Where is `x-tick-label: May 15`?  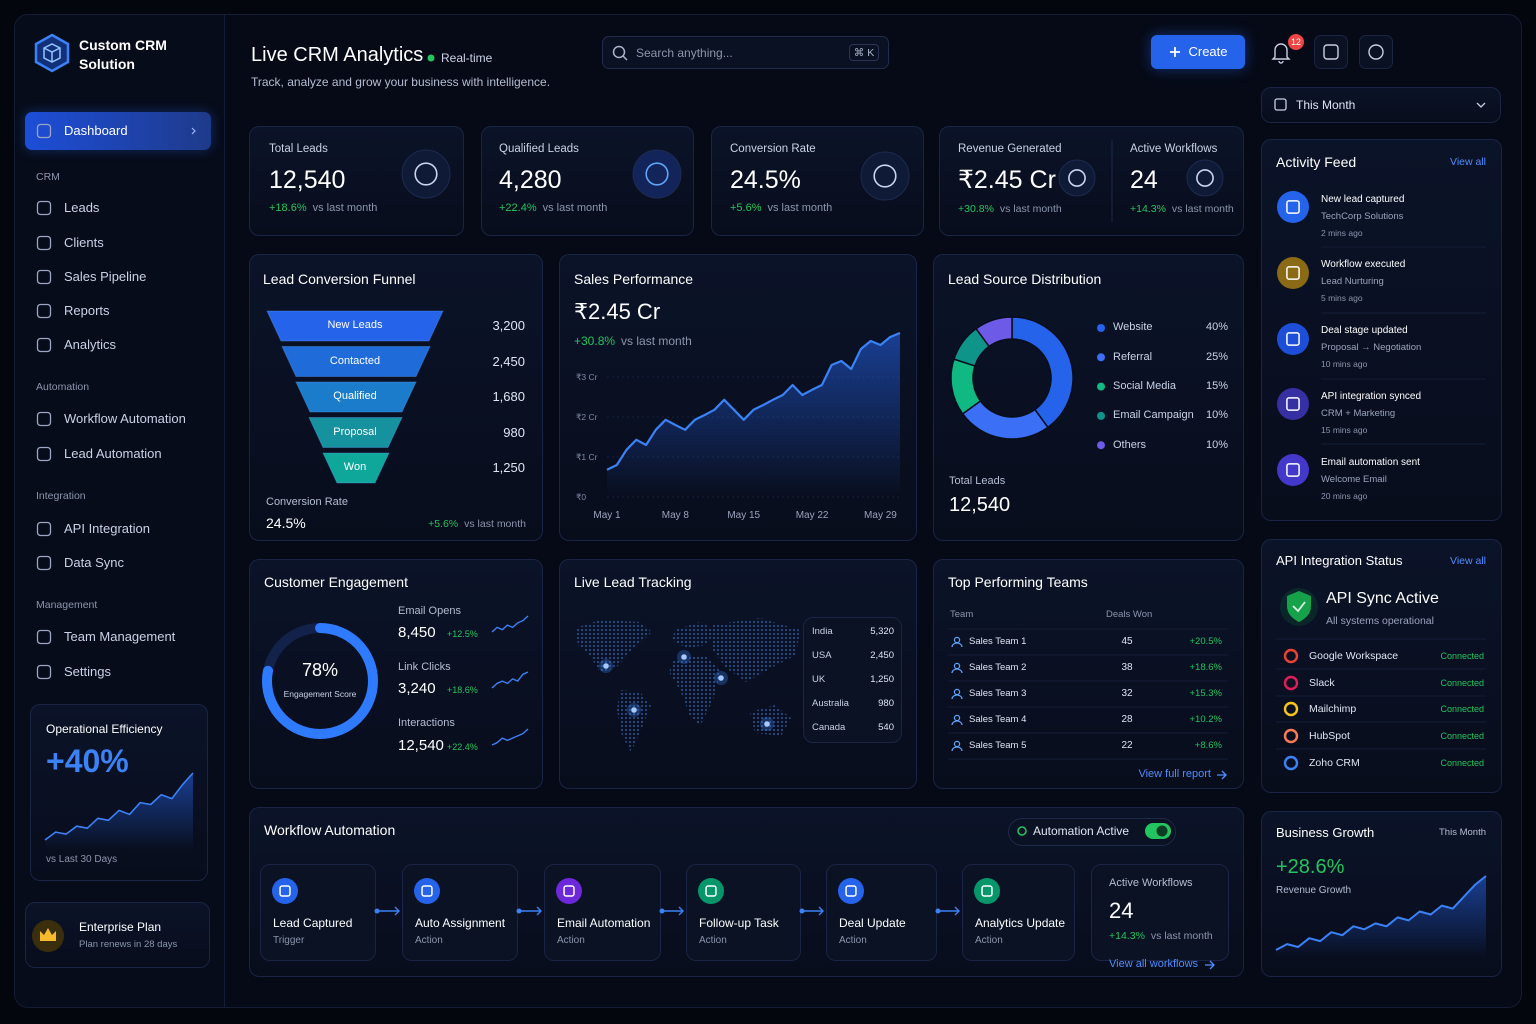 x-tick-label: May 15 is located at coordinates (744, 515).